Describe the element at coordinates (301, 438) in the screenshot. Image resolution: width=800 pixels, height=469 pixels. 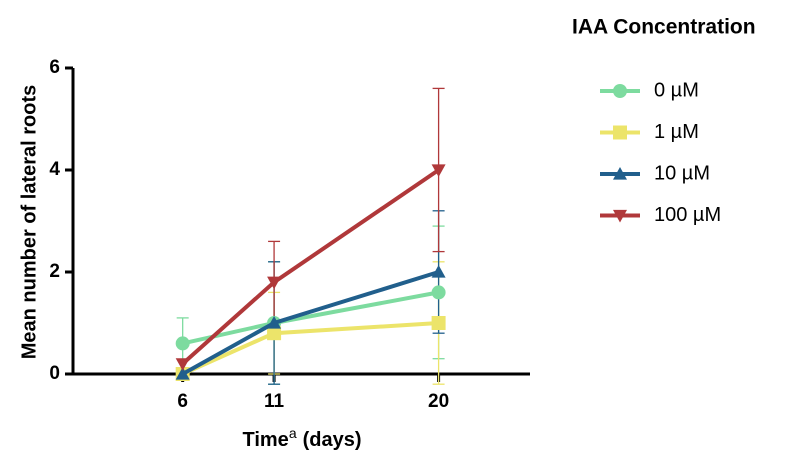
I see `x-axis-title: Timea (days)` at that location.